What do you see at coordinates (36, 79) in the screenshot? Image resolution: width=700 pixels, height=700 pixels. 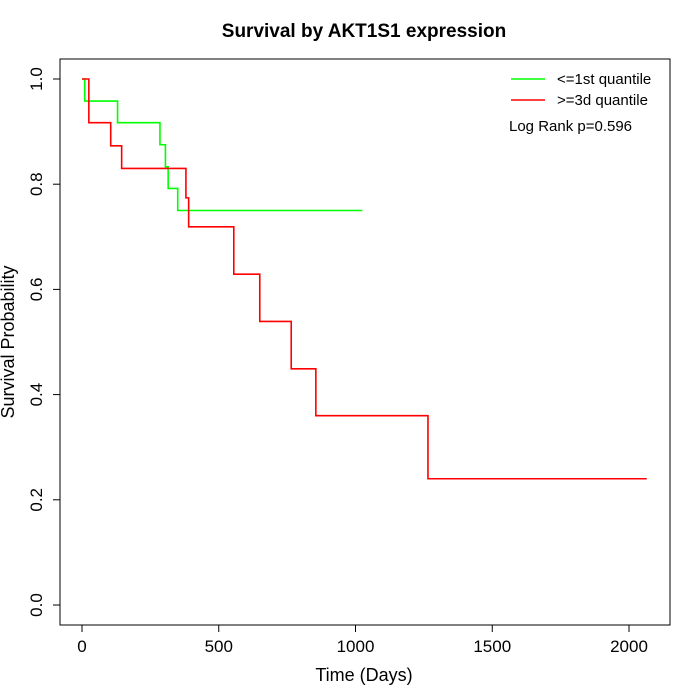 I see `y-tick-label: 1.0` at bounding box center [36, 79].